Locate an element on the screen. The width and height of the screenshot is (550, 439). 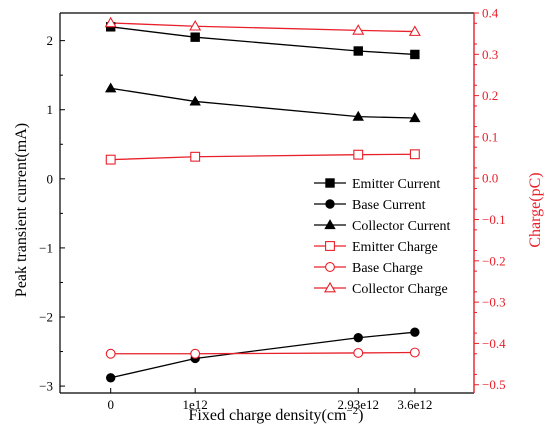
x-tick-label-1: 1e12 is located at coordinates (195, 404).